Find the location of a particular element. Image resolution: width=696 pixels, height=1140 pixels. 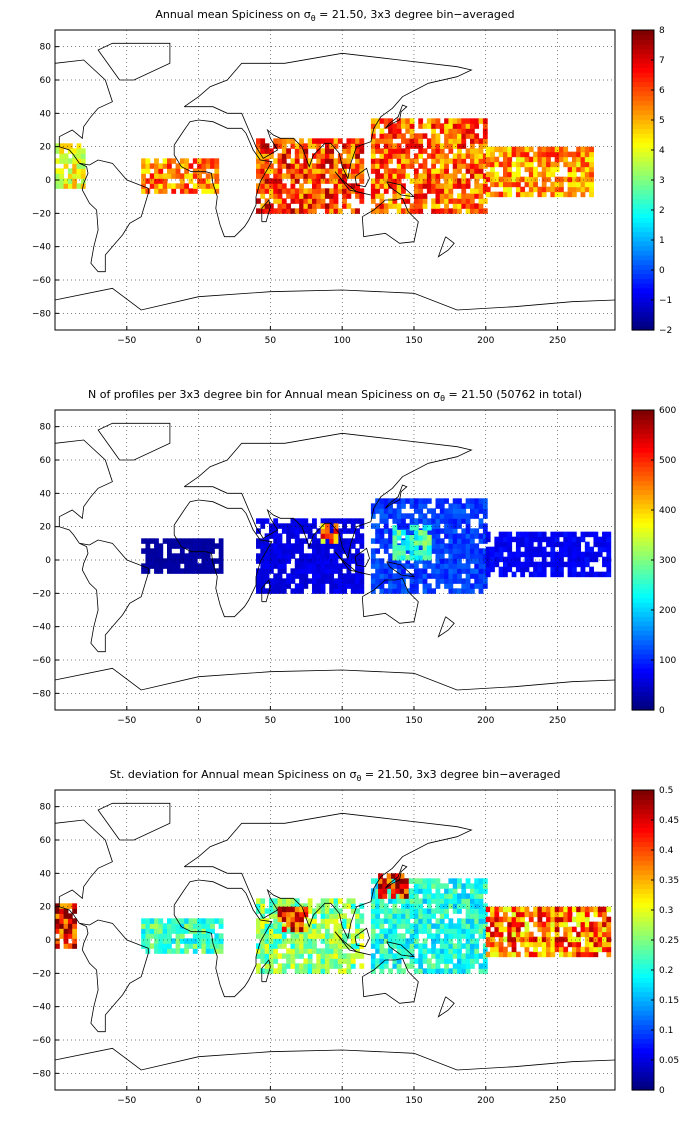

coastline is located at coordinates (352, 943).